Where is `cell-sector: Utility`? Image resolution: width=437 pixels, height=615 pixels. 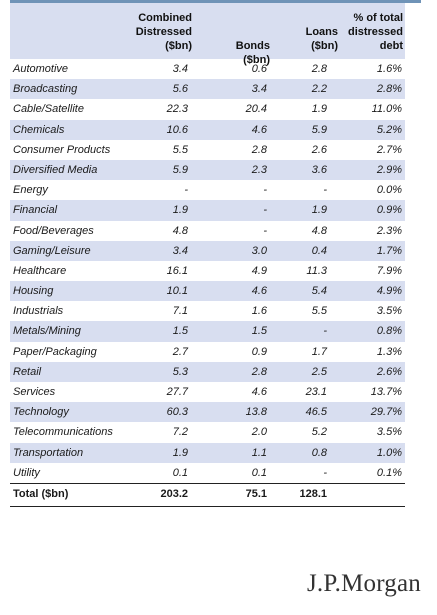
cell-sector: Utility is located at coordinates (26, 472).